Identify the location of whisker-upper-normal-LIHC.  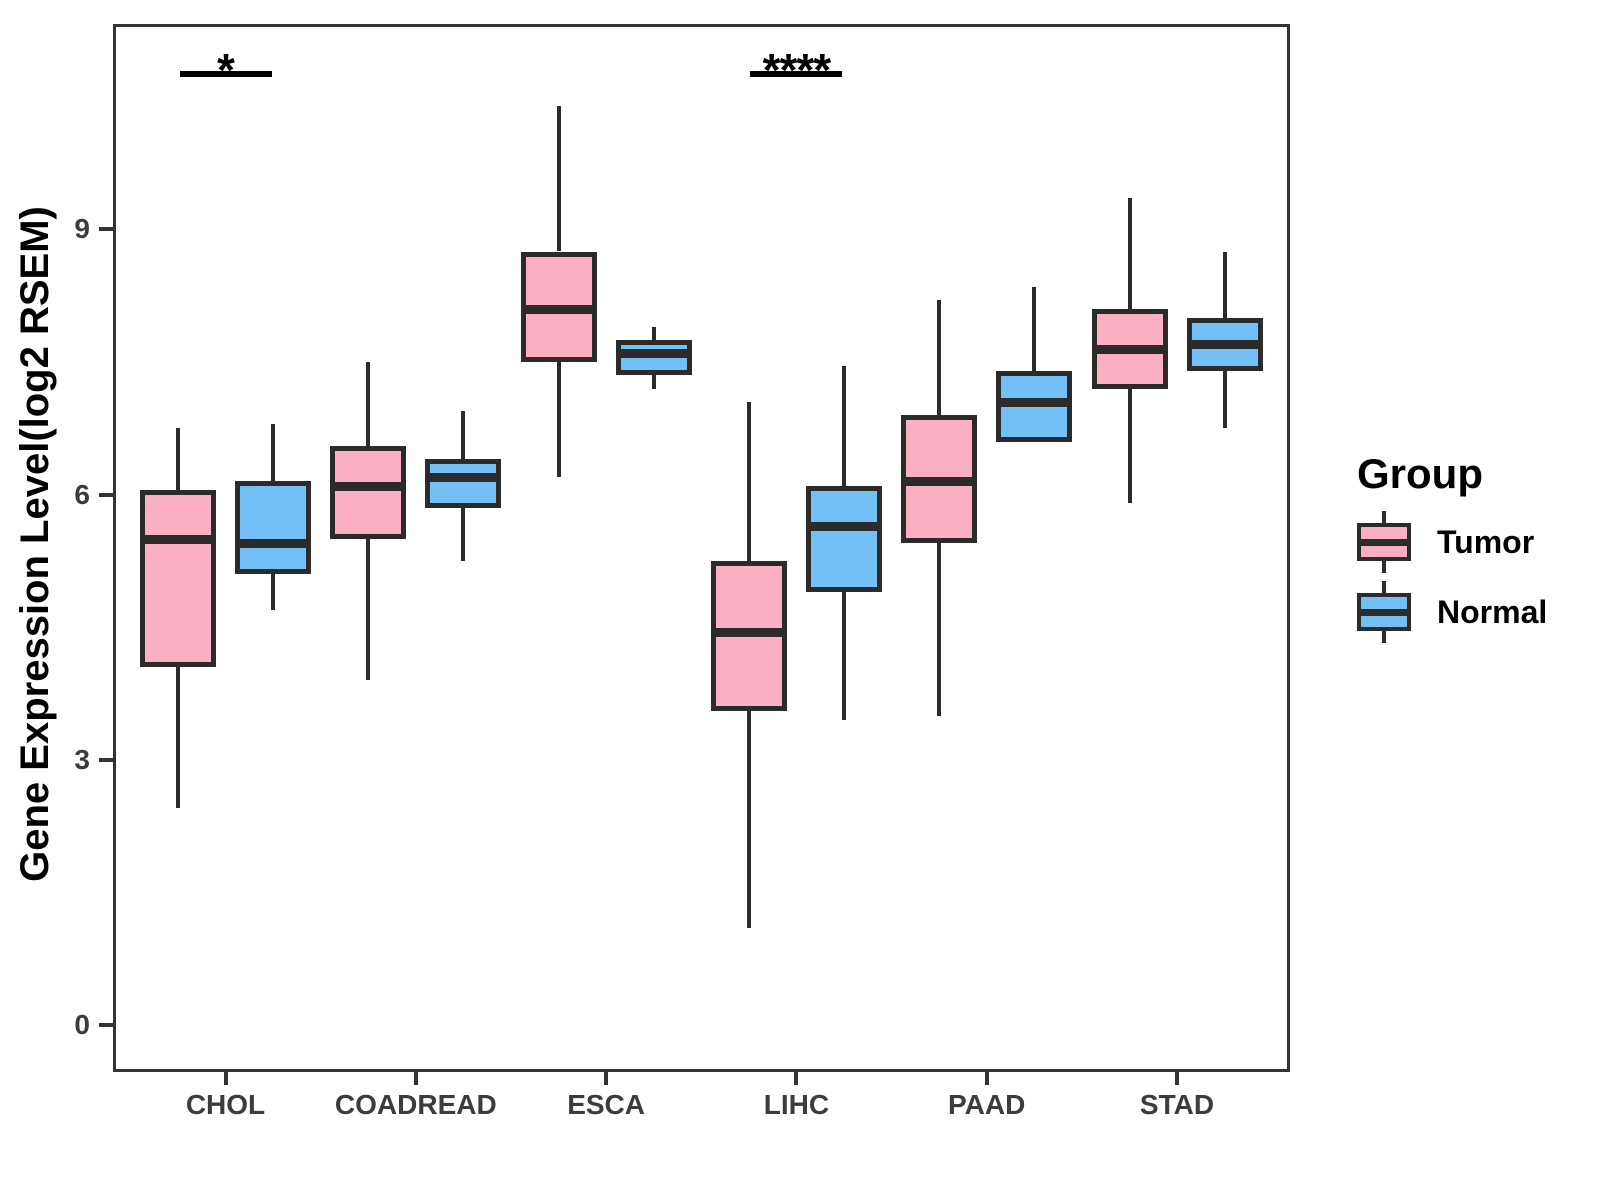
(843, 426).